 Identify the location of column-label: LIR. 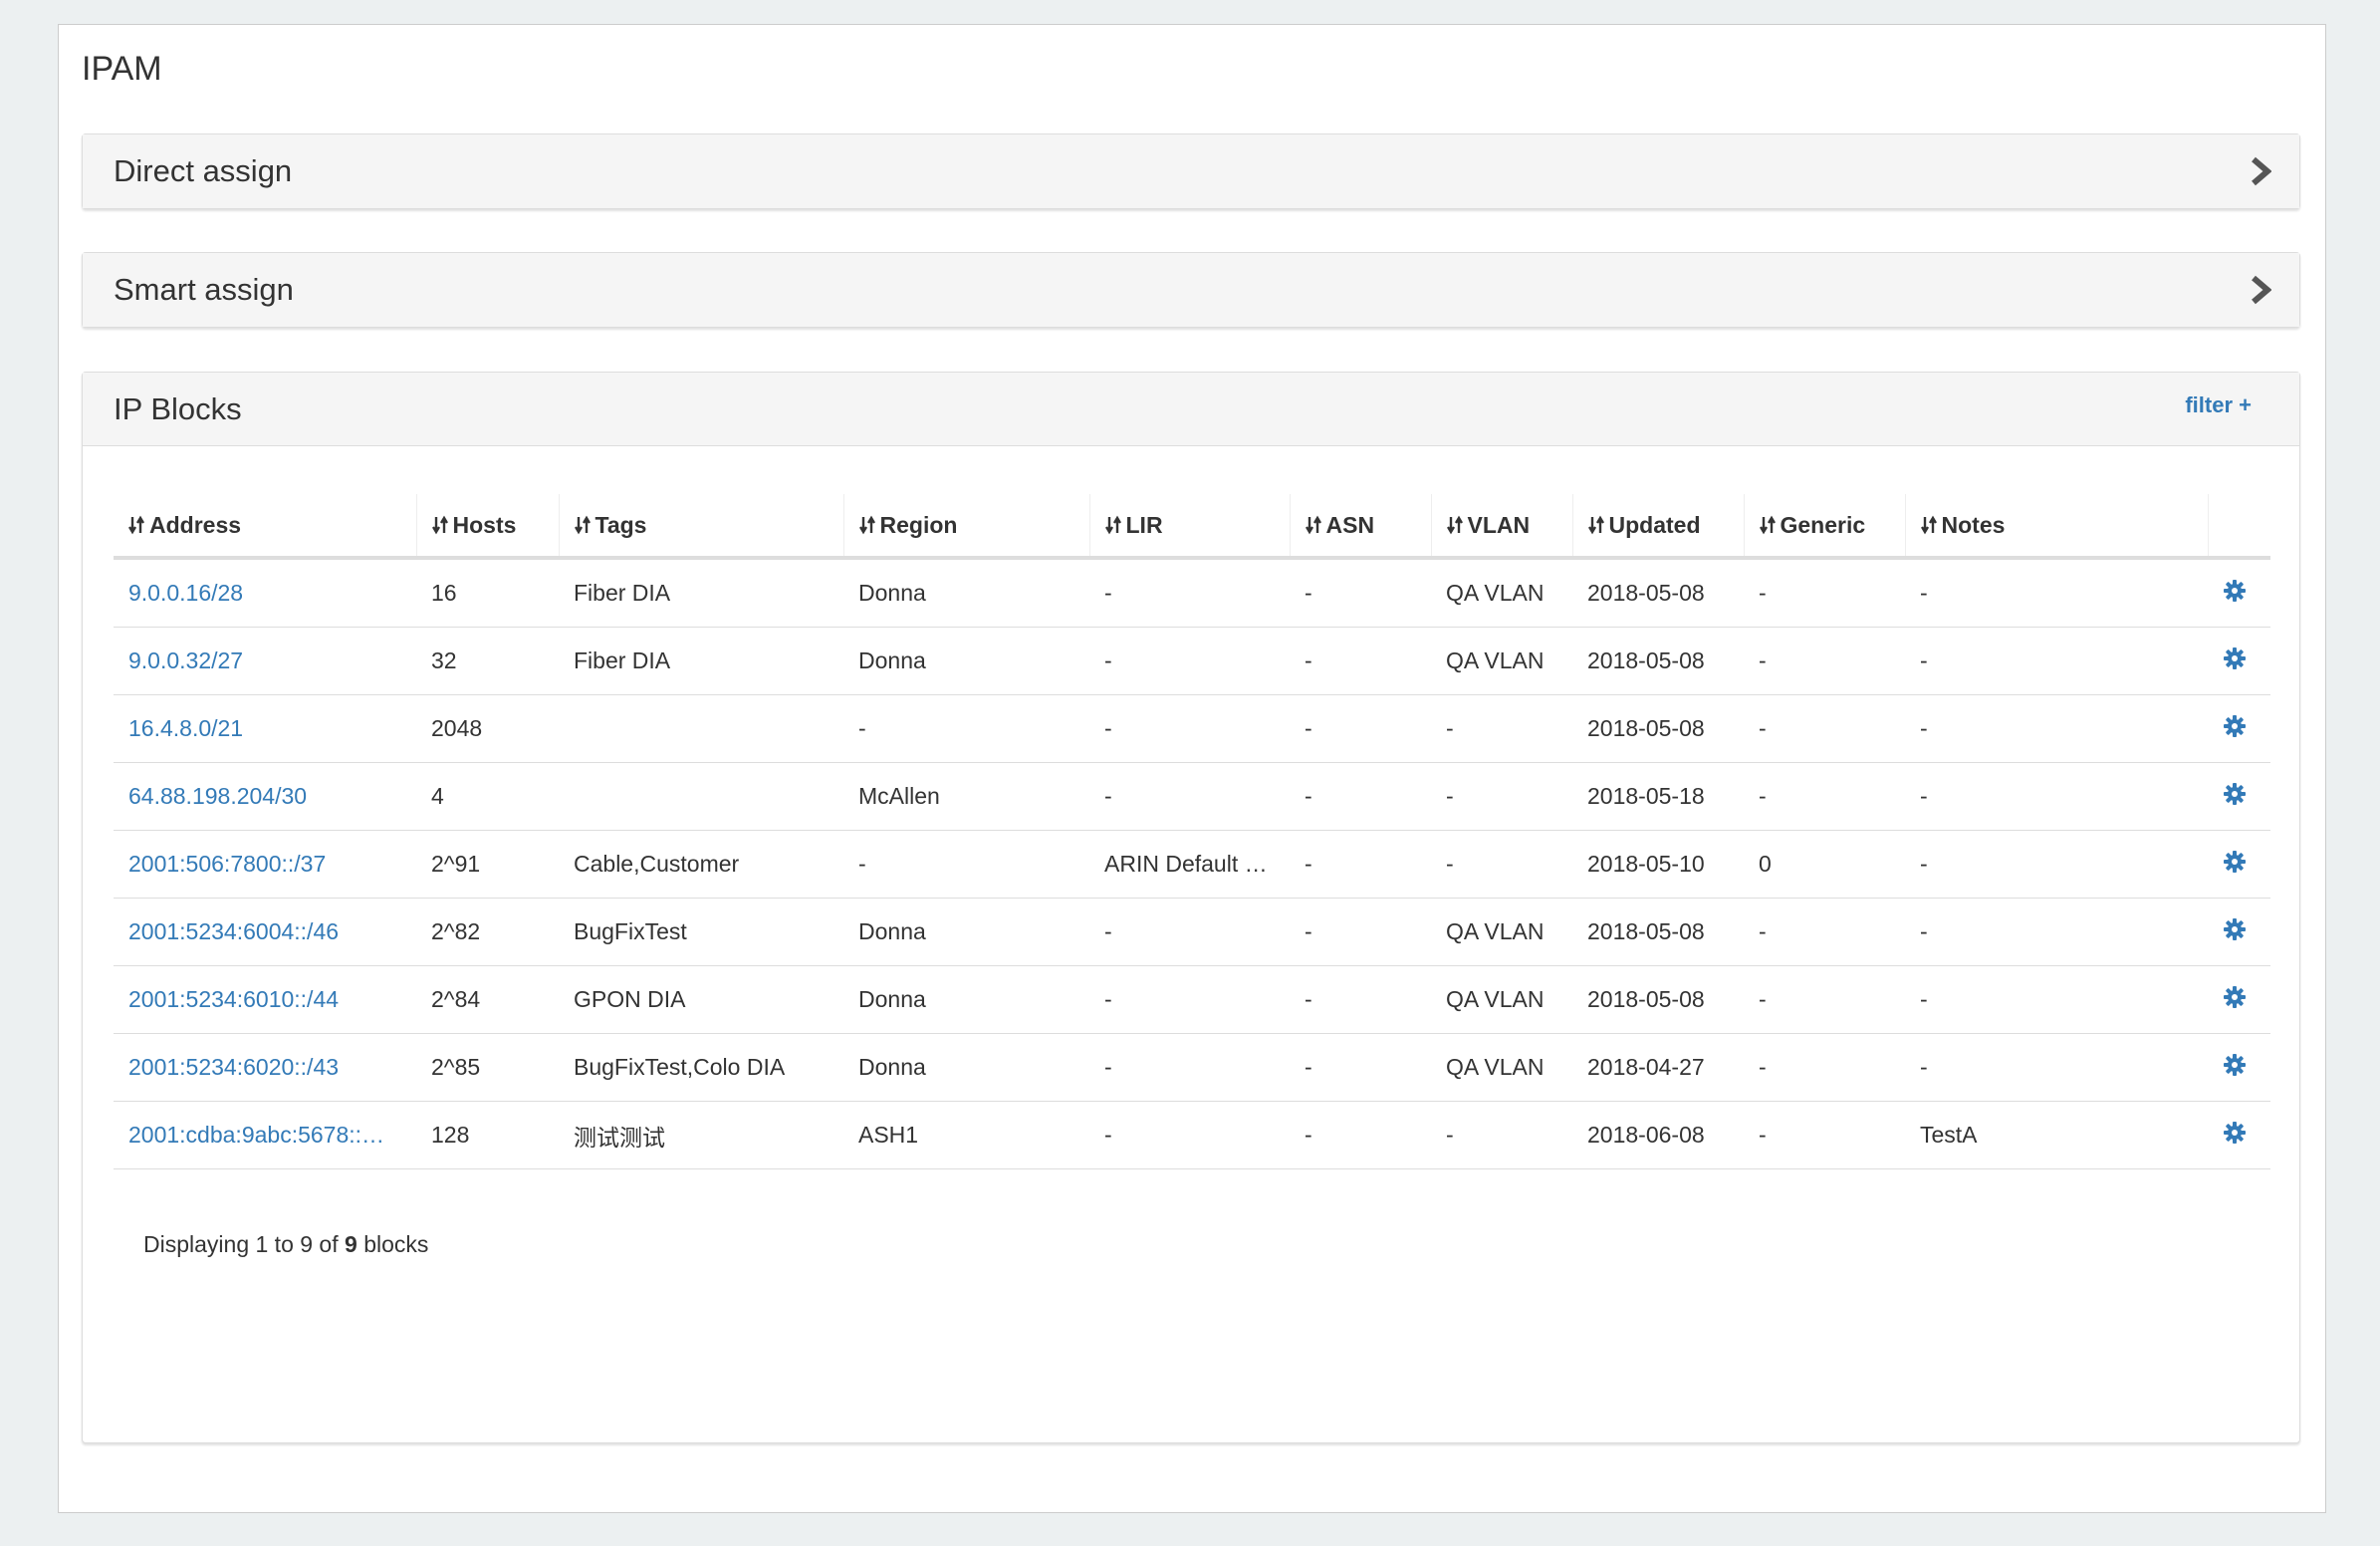
(1144, 524).